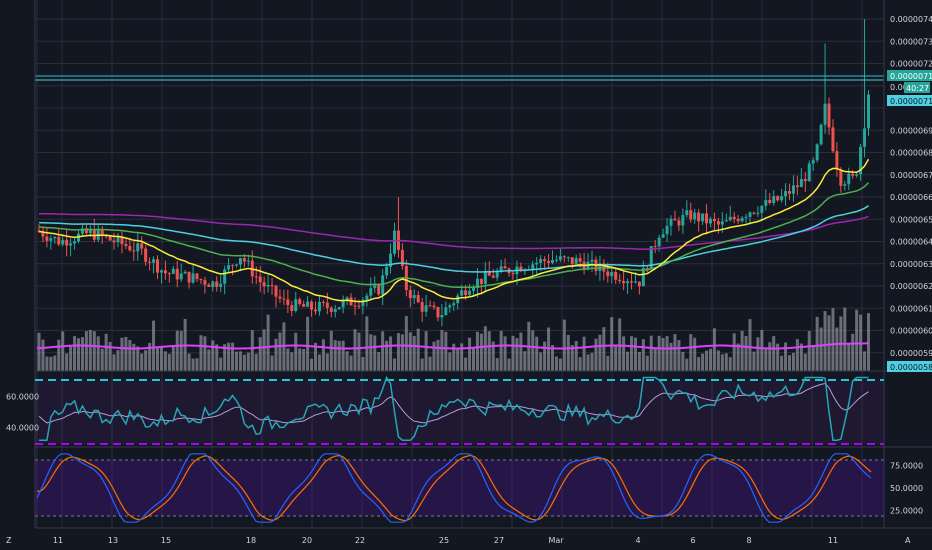 The image size is (932, 550). What do you see at coordinates (454, 488) in the screenshot?
I see `stoch-k-line` at bounding box center [454, 488].